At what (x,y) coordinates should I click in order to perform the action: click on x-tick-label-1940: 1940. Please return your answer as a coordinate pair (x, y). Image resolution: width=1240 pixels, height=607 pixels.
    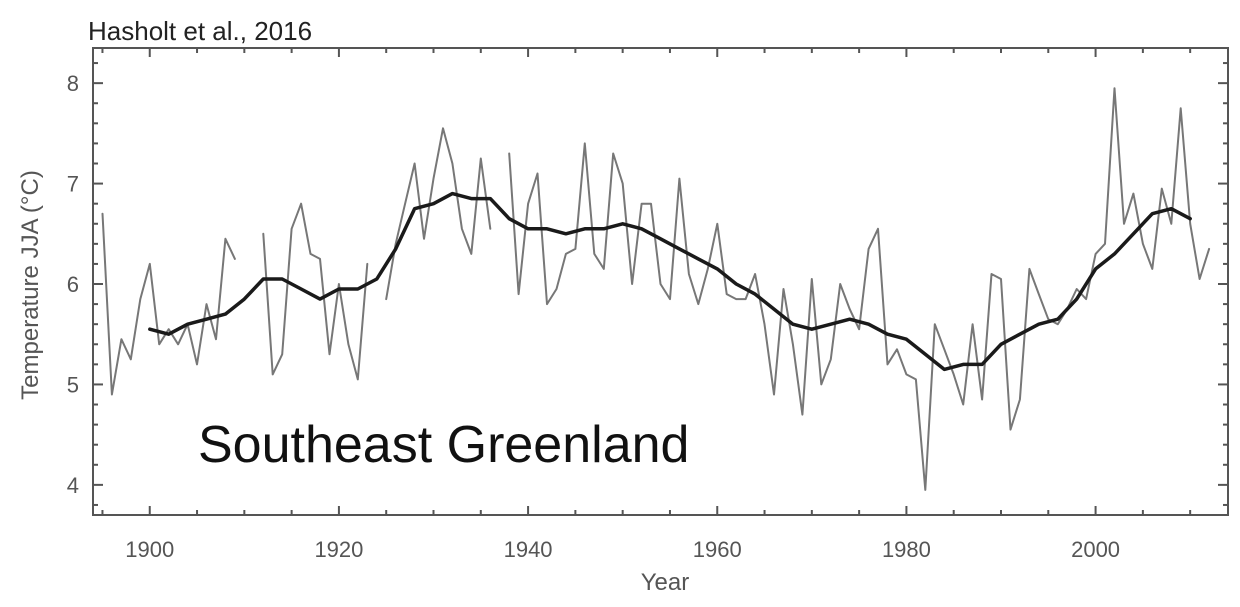
    Looking at the image, I should click on (528, 549).